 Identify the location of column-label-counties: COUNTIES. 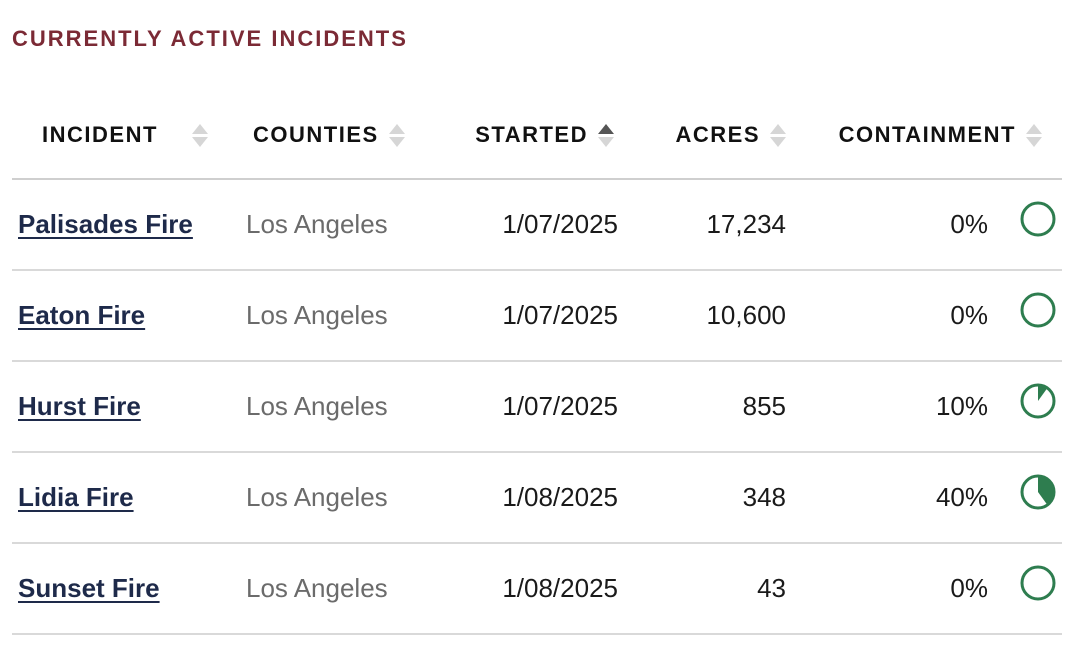
(316, 134).